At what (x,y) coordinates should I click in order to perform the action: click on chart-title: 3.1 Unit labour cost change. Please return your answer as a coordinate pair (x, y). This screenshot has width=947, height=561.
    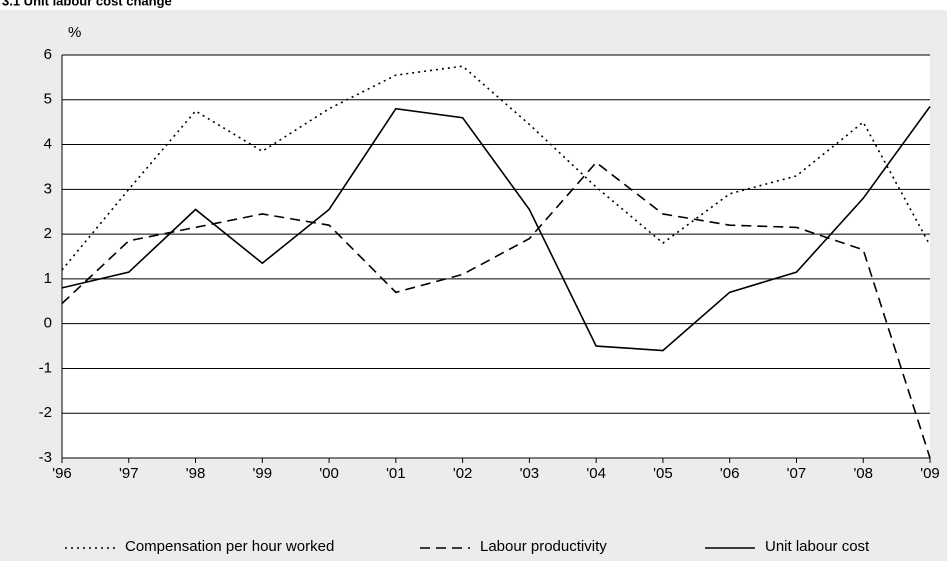
    Looking at the image, I should click on (87, 4).